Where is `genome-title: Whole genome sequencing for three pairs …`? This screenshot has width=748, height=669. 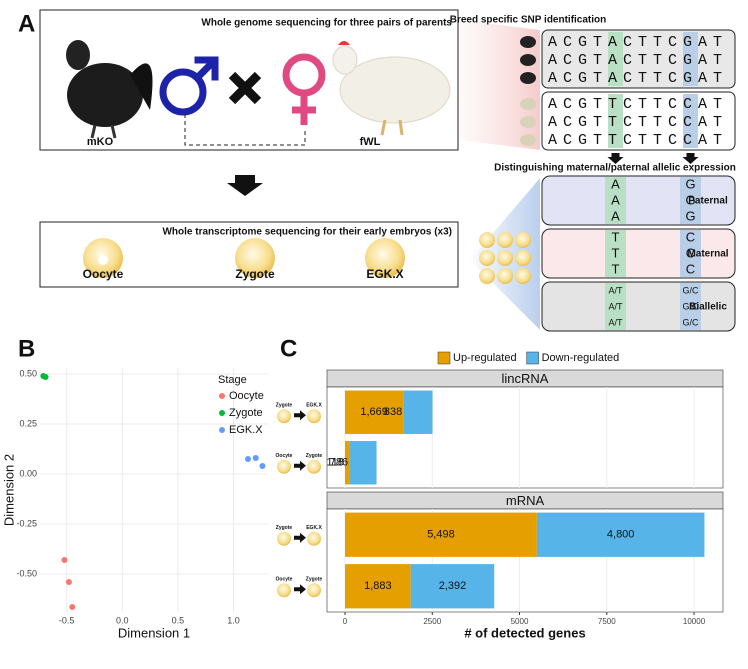 genome-title: Whole genome sequencing for three pairs … is located at coordinates (326, 23).